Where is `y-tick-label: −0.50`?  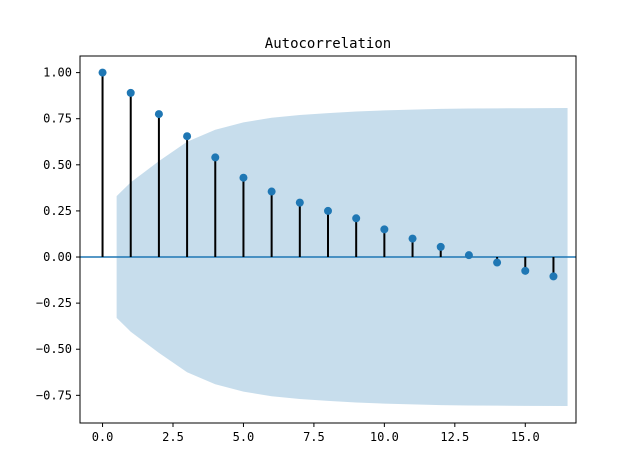 y-tick-label: −0.50 is located at coordinates (54, 349).